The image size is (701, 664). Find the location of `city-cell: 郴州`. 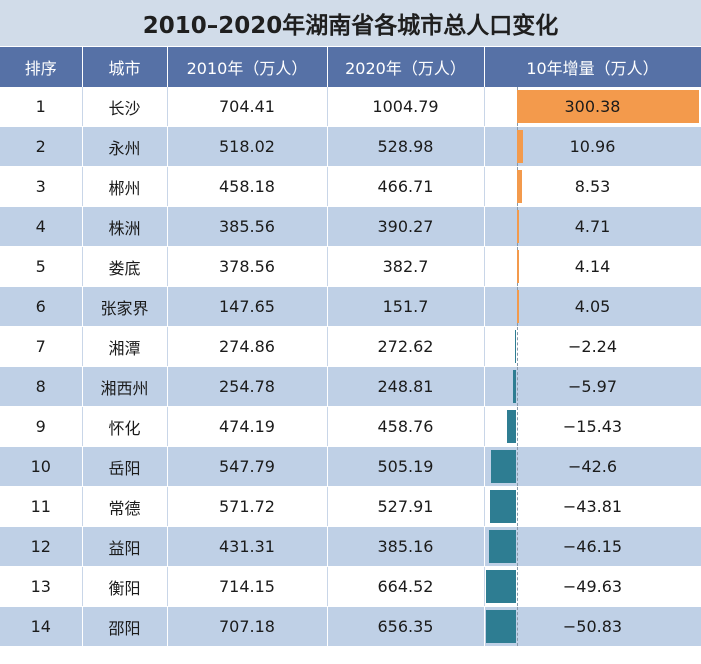

city-cell: 郴州 is located at coordinates (125, 186).